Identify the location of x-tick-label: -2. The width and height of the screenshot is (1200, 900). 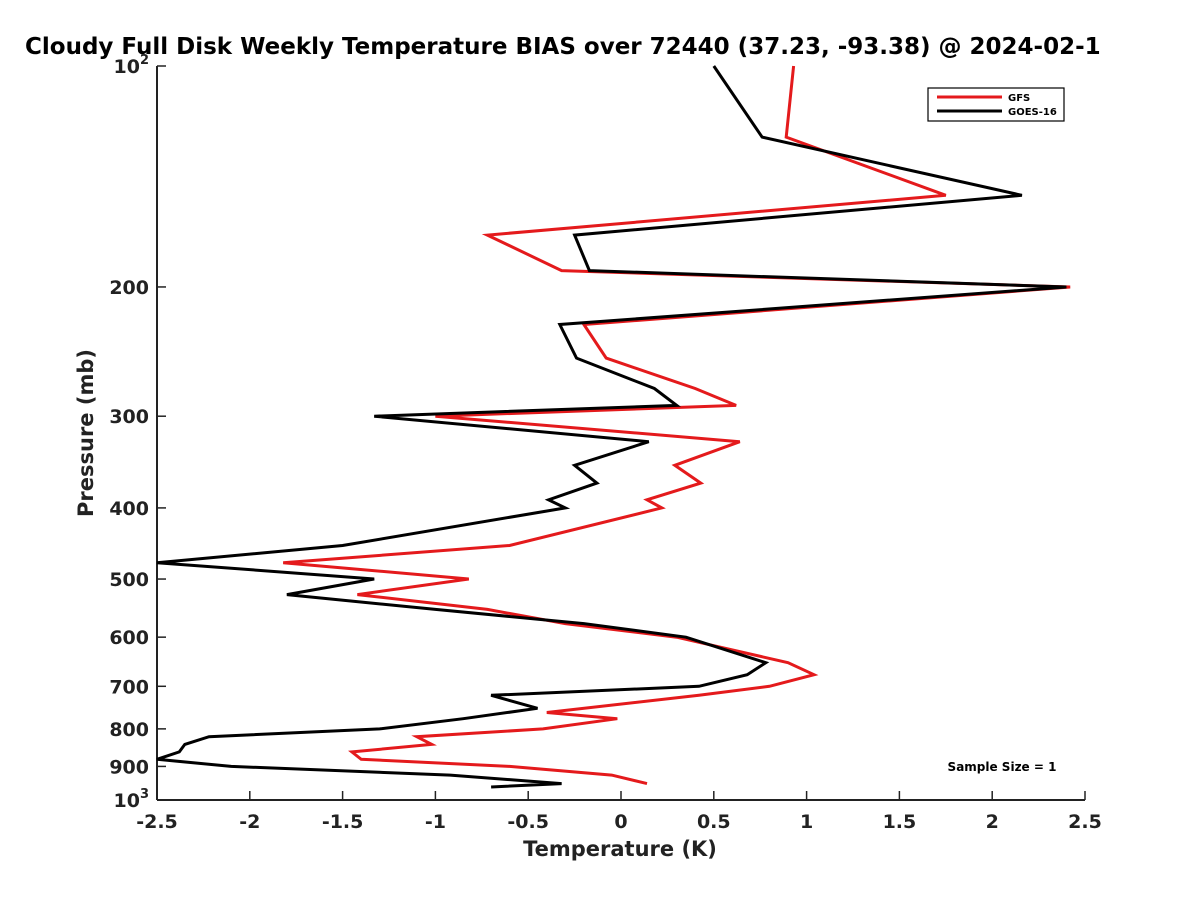
(249, 822).